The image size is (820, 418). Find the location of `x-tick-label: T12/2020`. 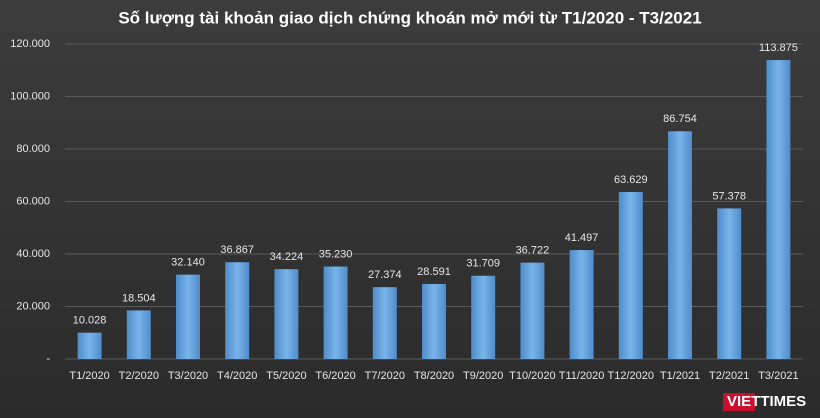

x-tick-label: T12/2020 is located at coordinates (631, 376).